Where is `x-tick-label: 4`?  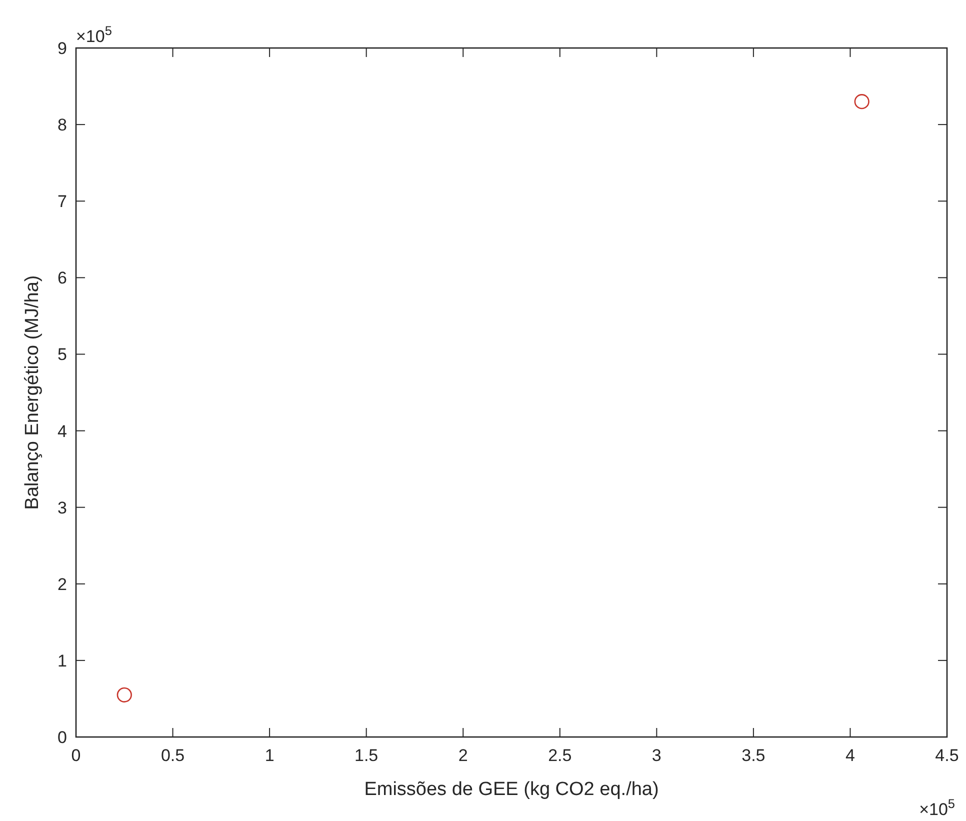 x-tick-label: 4 is located at coordinates (850, 755).